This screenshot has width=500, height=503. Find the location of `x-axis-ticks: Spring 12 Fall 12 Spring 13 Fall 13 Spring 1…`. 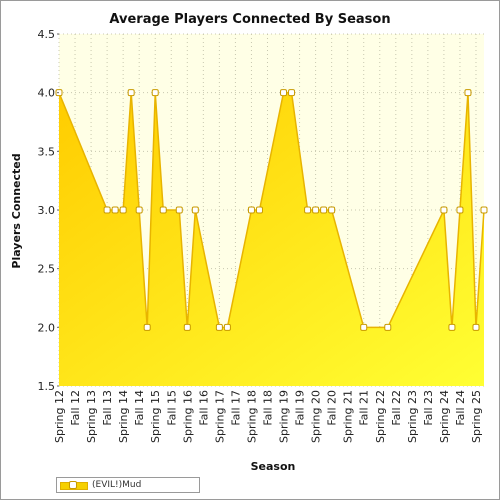

x-axis-ticks: Spring 12 Fall 12 Spring 13 Fall 13 Spring 1… is located at coordinates (268, 416).